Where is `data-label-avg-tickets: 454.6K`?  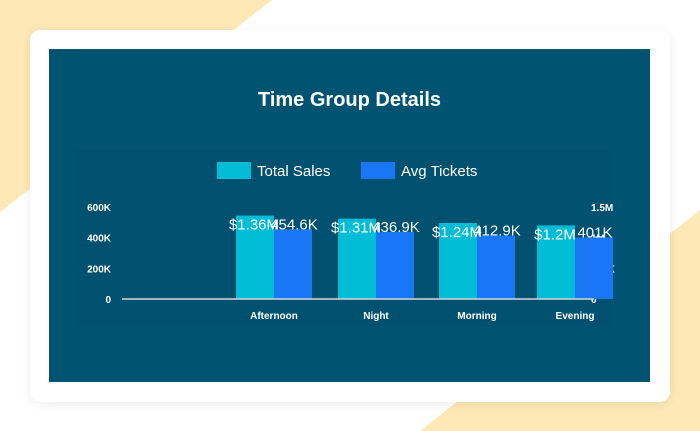
data-label-avg-tickets: 454.6K is located at coordinates (294, 224).